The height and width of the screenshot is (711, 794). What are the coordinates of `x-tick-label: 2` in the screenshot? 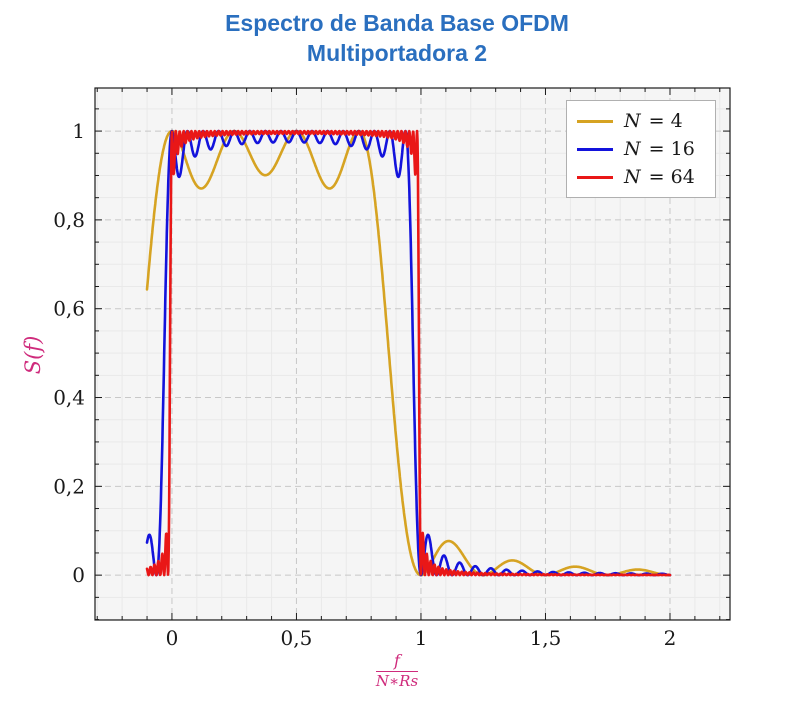 It's located at (670, 638).